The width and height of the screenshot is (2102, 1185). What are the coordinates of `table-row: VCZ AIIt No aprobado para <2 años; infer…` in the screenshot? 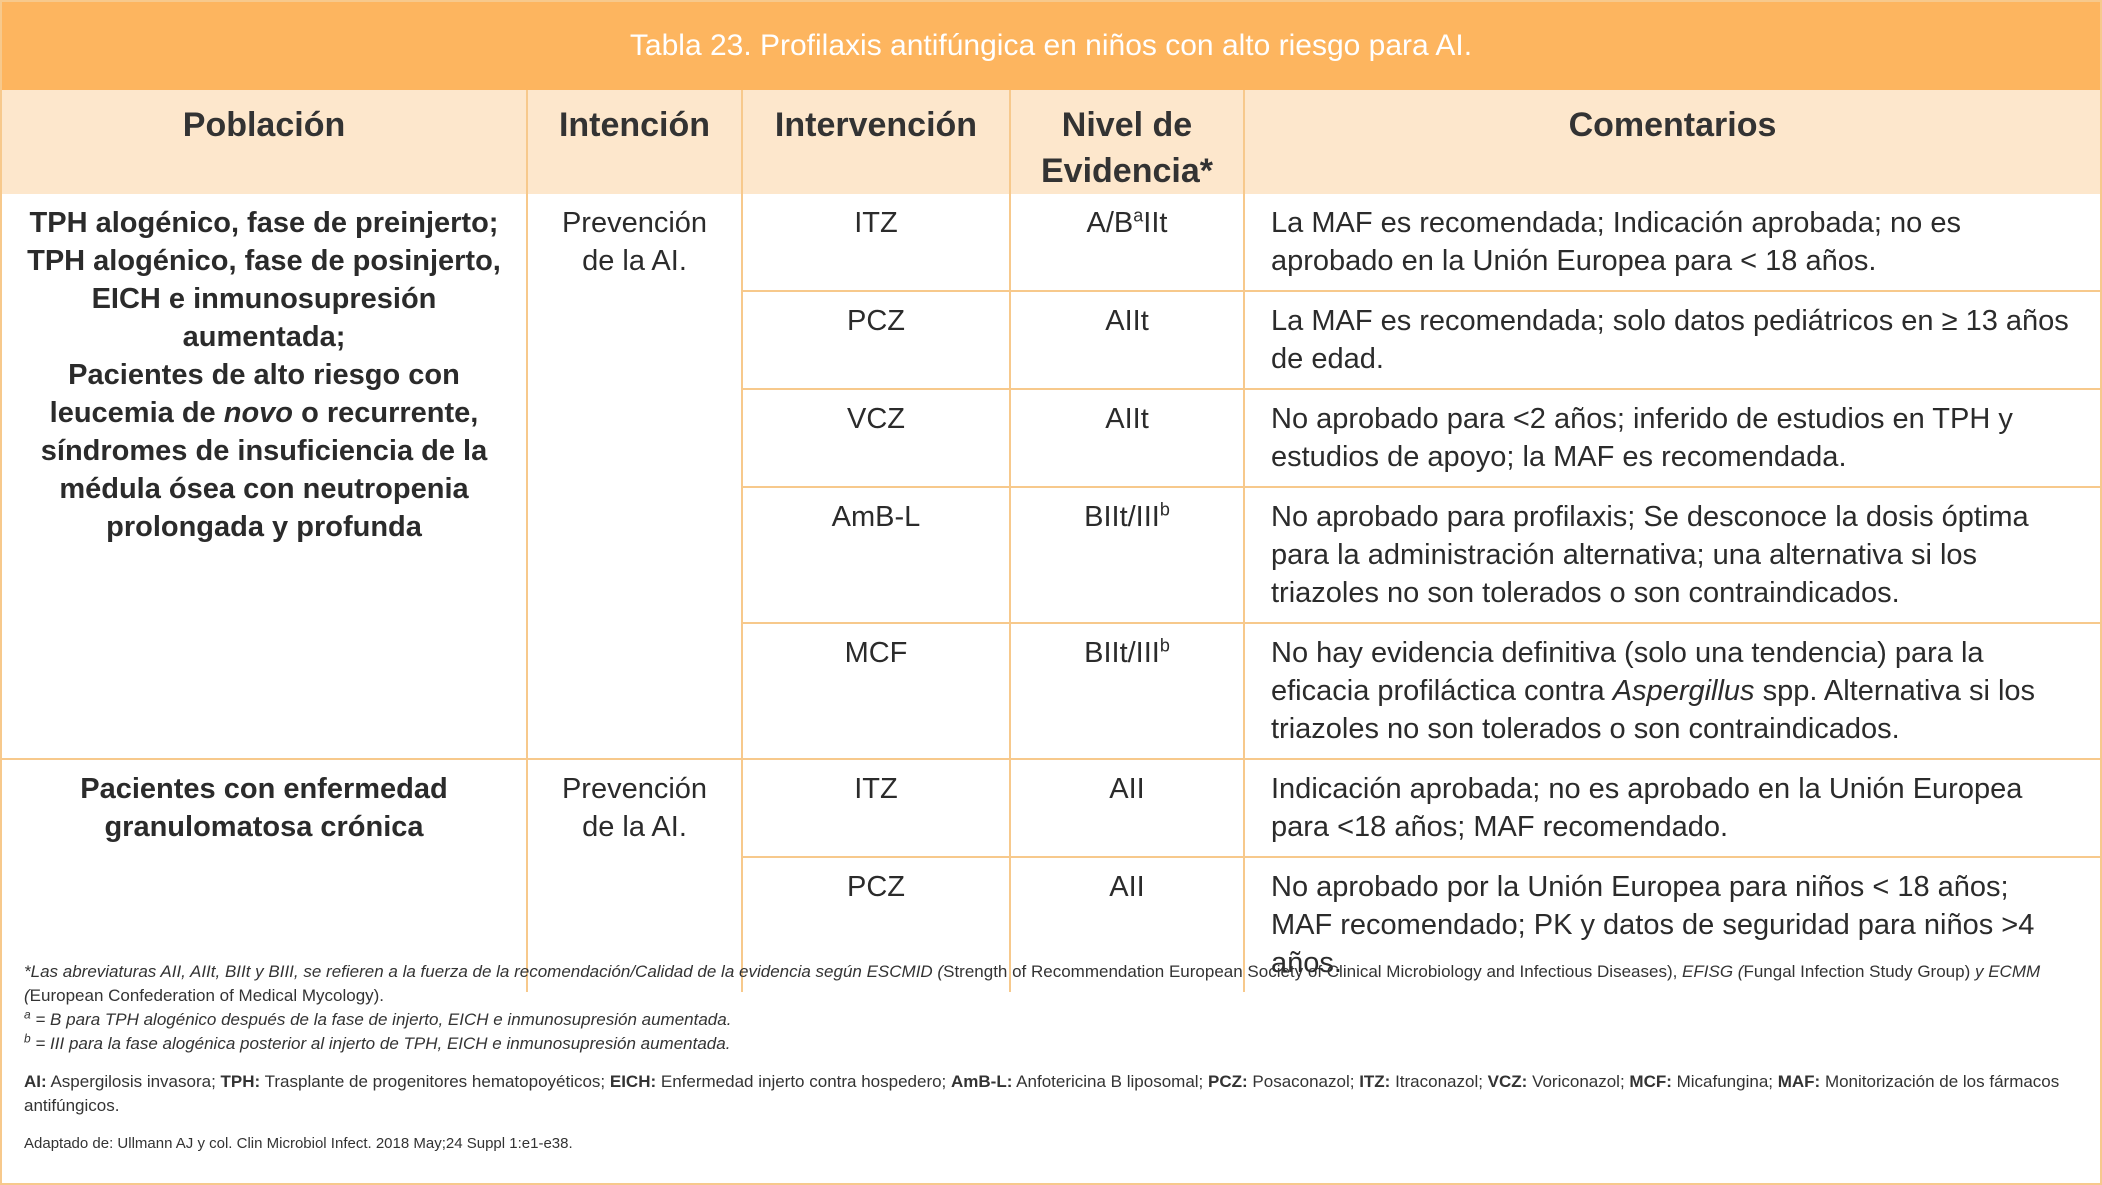 It's located at (1051, 437).